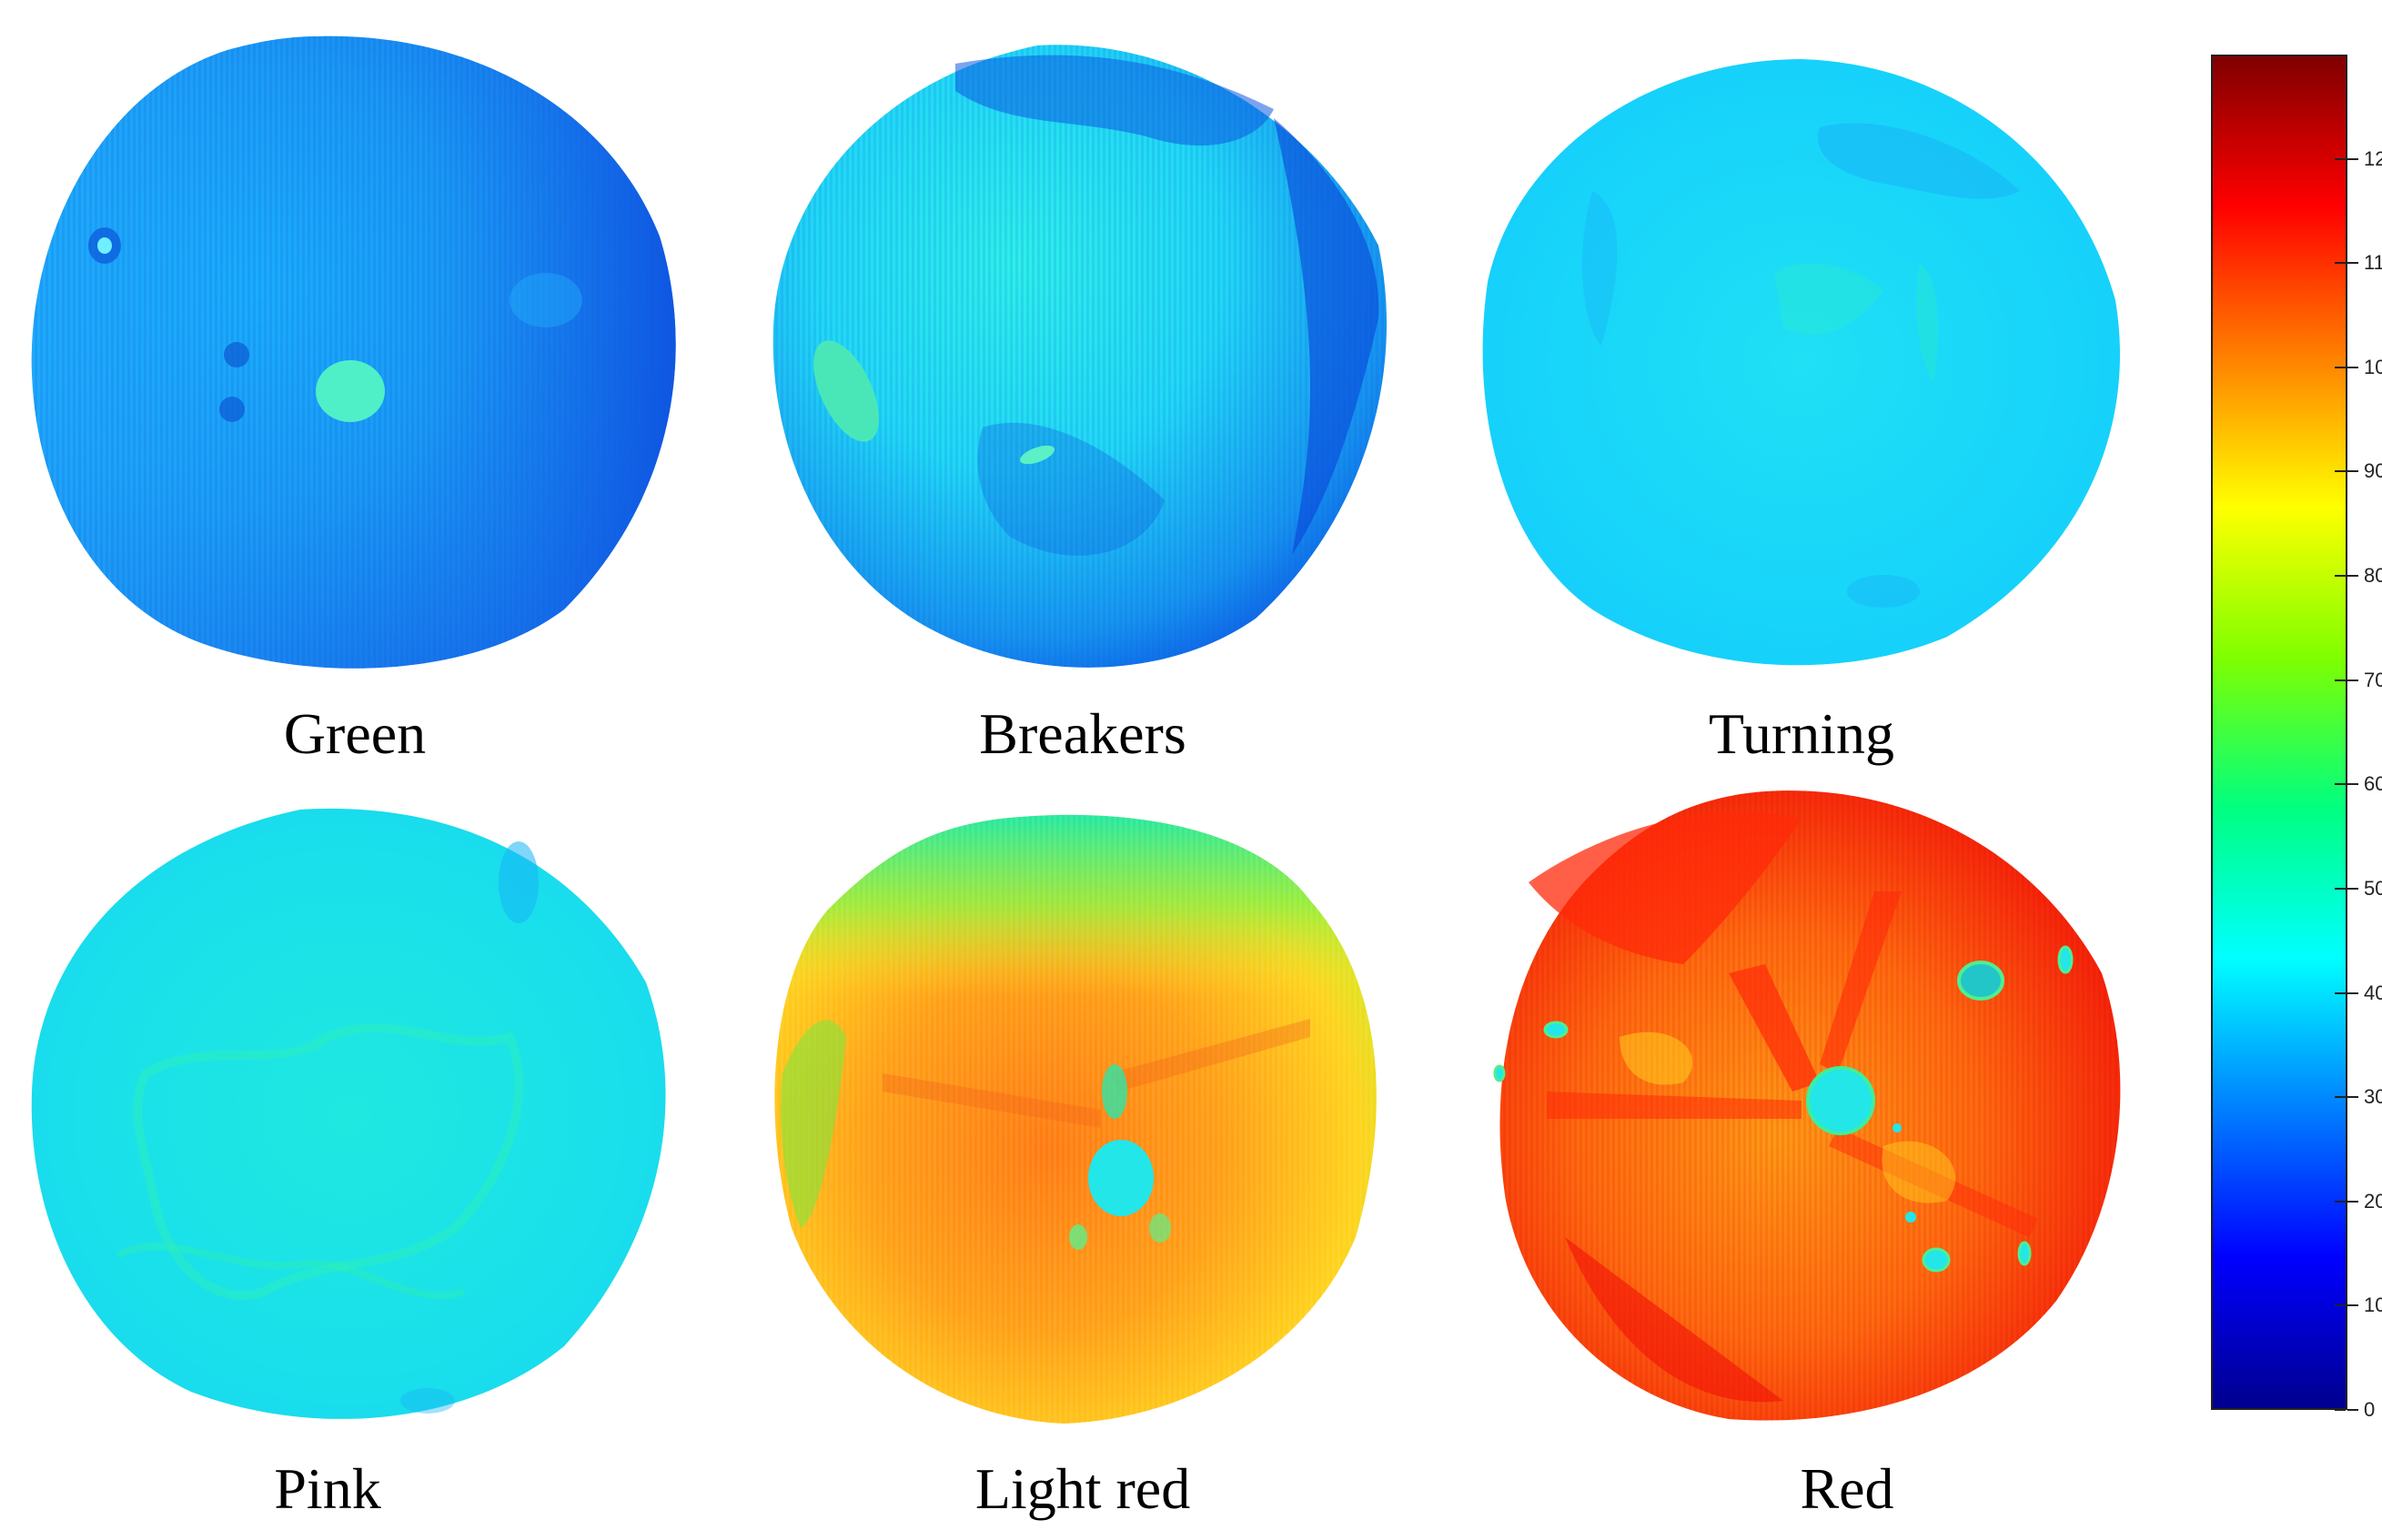  Describe the element at coordinates (2373, 679) in the screenshot. I see `colorbar-tick-label: 70` at that location.